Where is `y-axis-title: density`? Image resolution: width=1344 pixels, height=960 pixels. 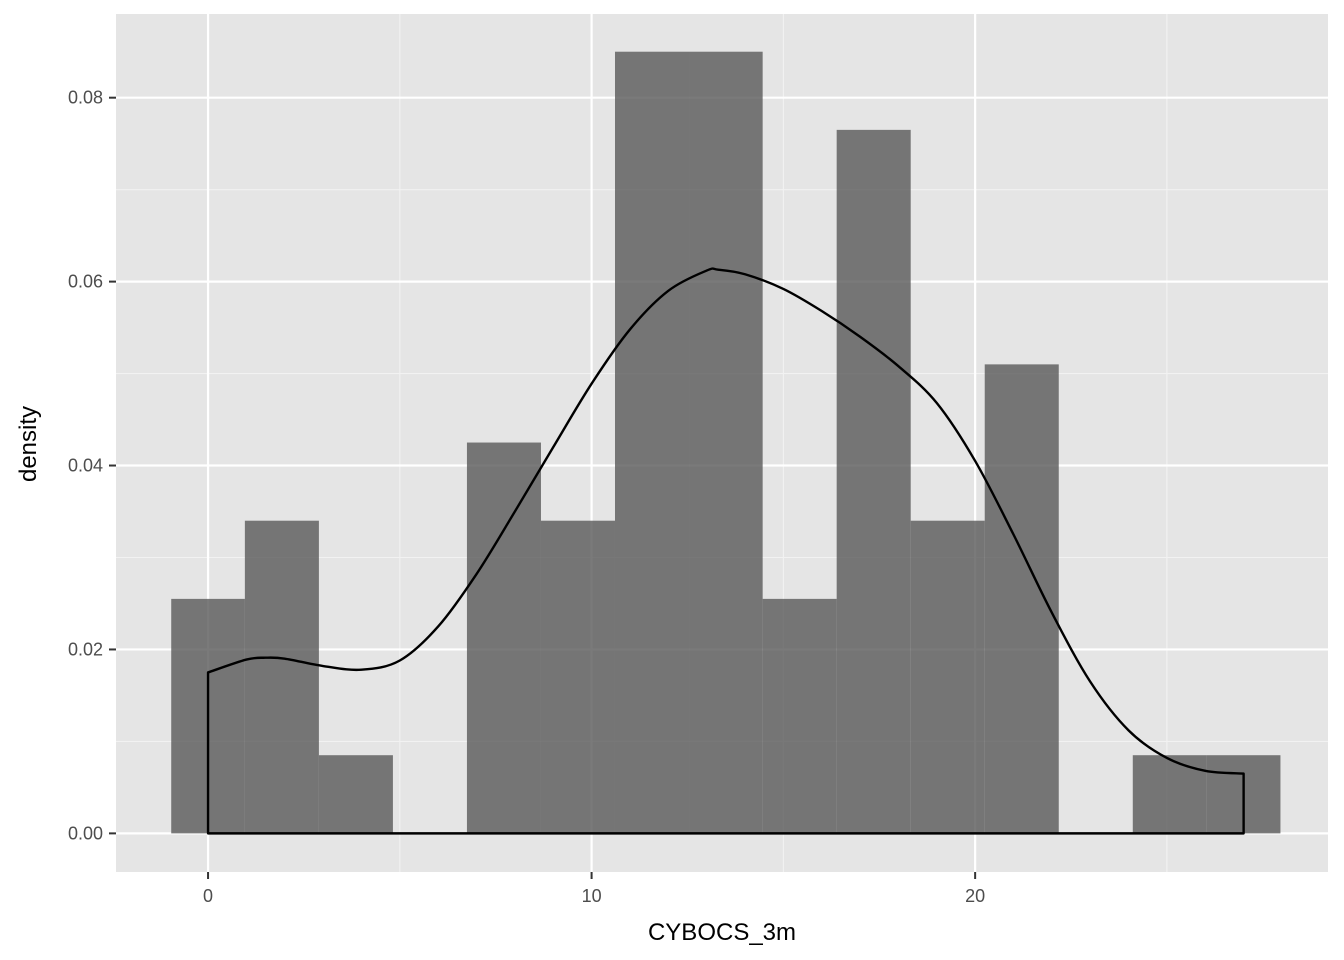
y-axis-title: density is located at coordinates (28, 444).